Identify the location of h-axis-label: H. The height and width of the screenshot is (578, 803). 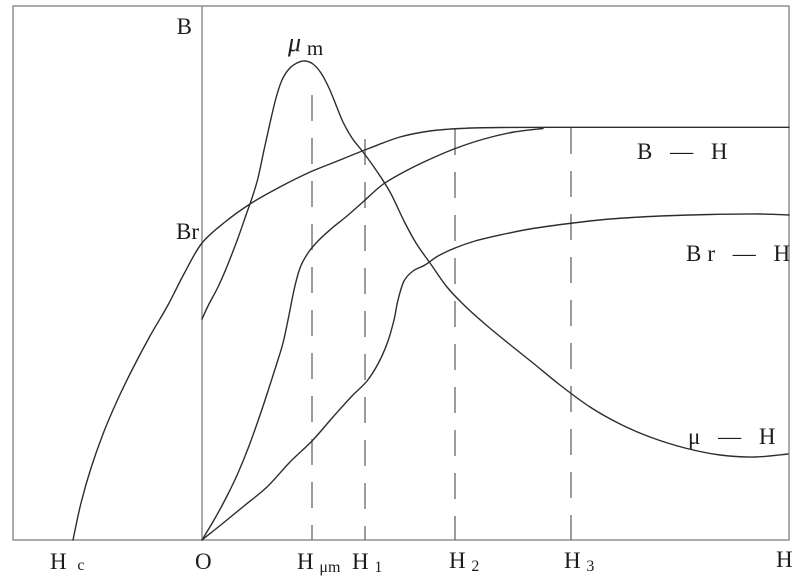
(784, 559).